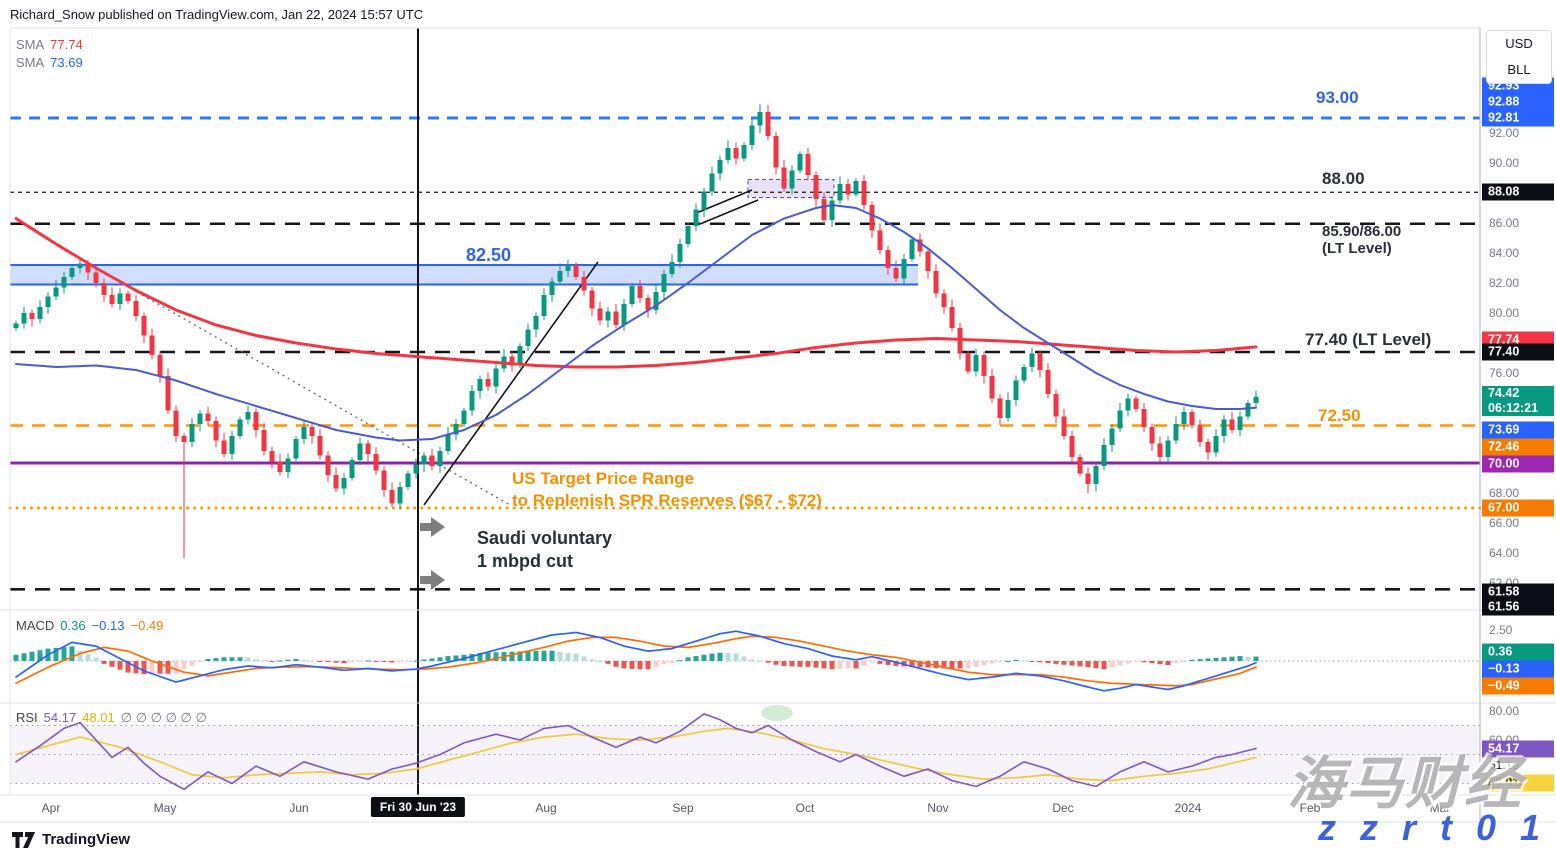  What do you see at coordinates (27, 717) in the screenshot?
I see `rsi-legend-label: RSI` at bounding box center [27, 717].